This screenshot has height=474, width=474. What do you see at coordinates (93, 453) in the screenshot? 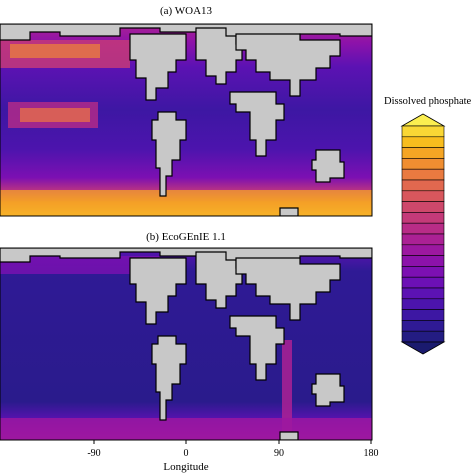
I see `xtick-label: -90` at bounding box center [93, 453].